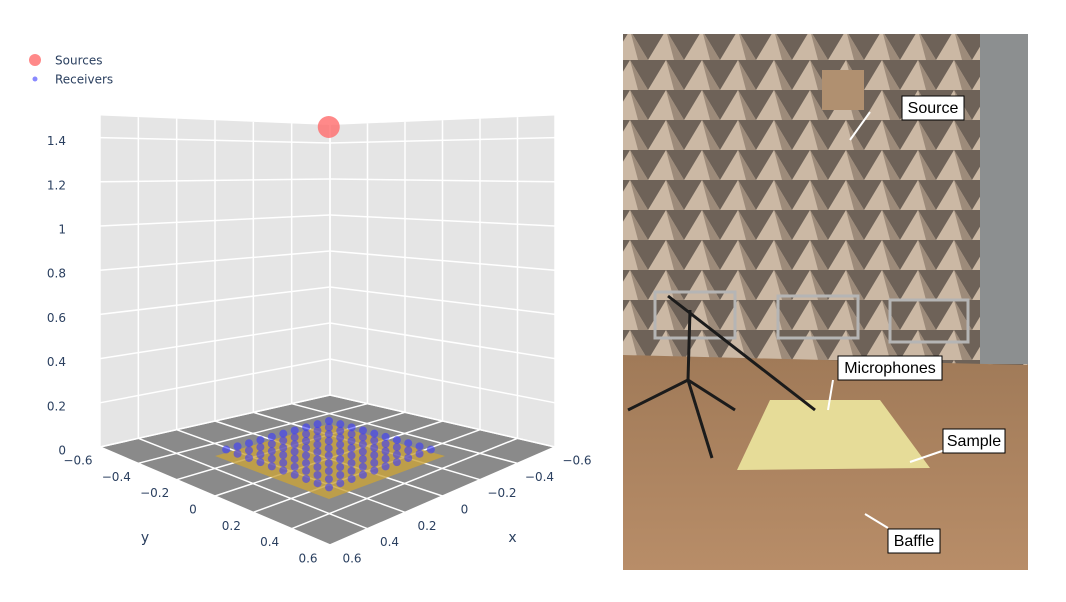  What do you see at coordinates (890, 368) in the screenshot?
I see `photo-label: Microphones` at bounding box center [890, 368].